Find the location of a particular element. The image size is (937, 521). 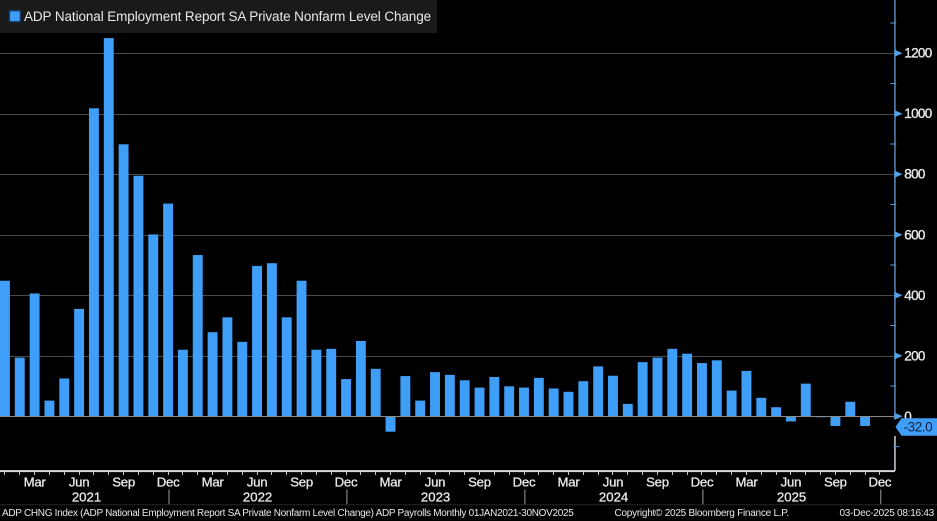

svg-text: 2022 is located at coordinates (257, 497).